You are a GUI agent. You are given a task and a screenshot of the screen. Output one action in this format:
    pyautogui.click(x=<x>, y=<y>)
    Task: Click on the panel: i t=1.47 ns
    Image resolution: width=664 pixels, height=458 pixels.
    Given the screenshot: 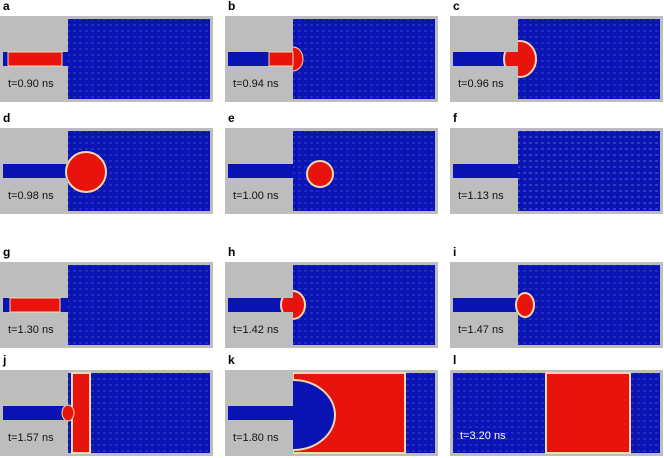 What is the action you would take?
    pyautogui.click(x=556, y=296)
    